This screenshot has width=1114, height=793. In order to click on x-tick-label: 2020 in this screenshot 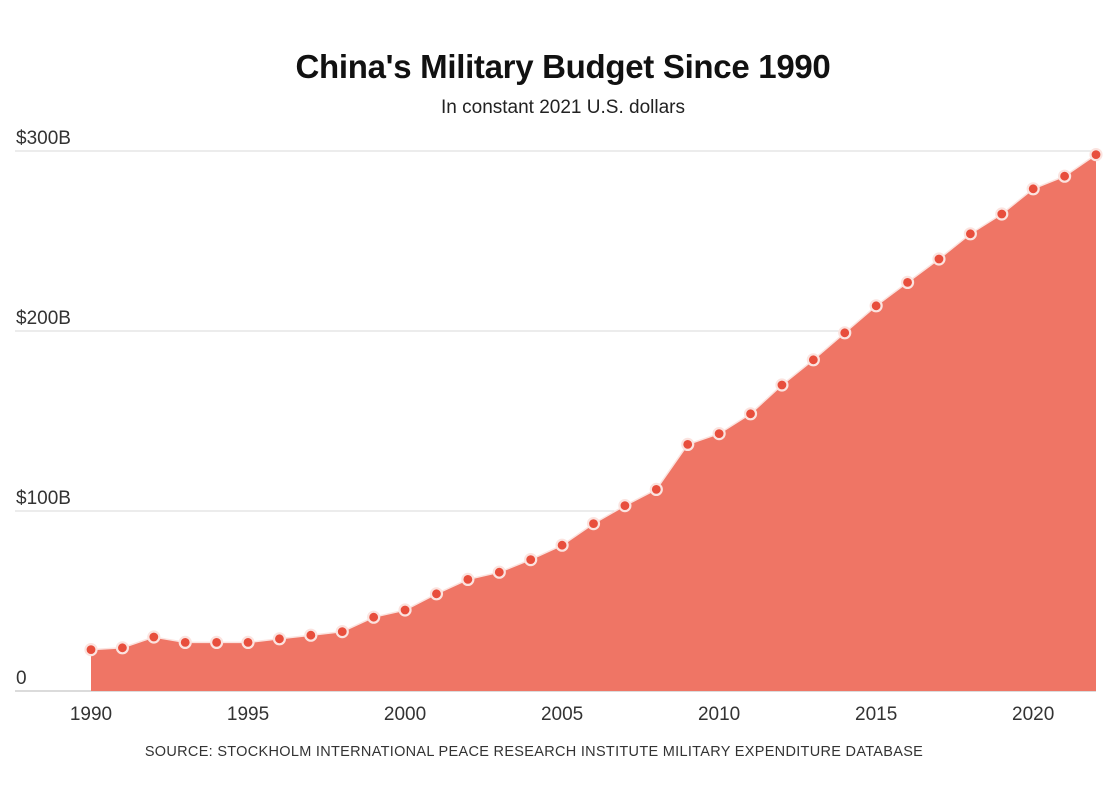, I will do `click(1033, 714)`.